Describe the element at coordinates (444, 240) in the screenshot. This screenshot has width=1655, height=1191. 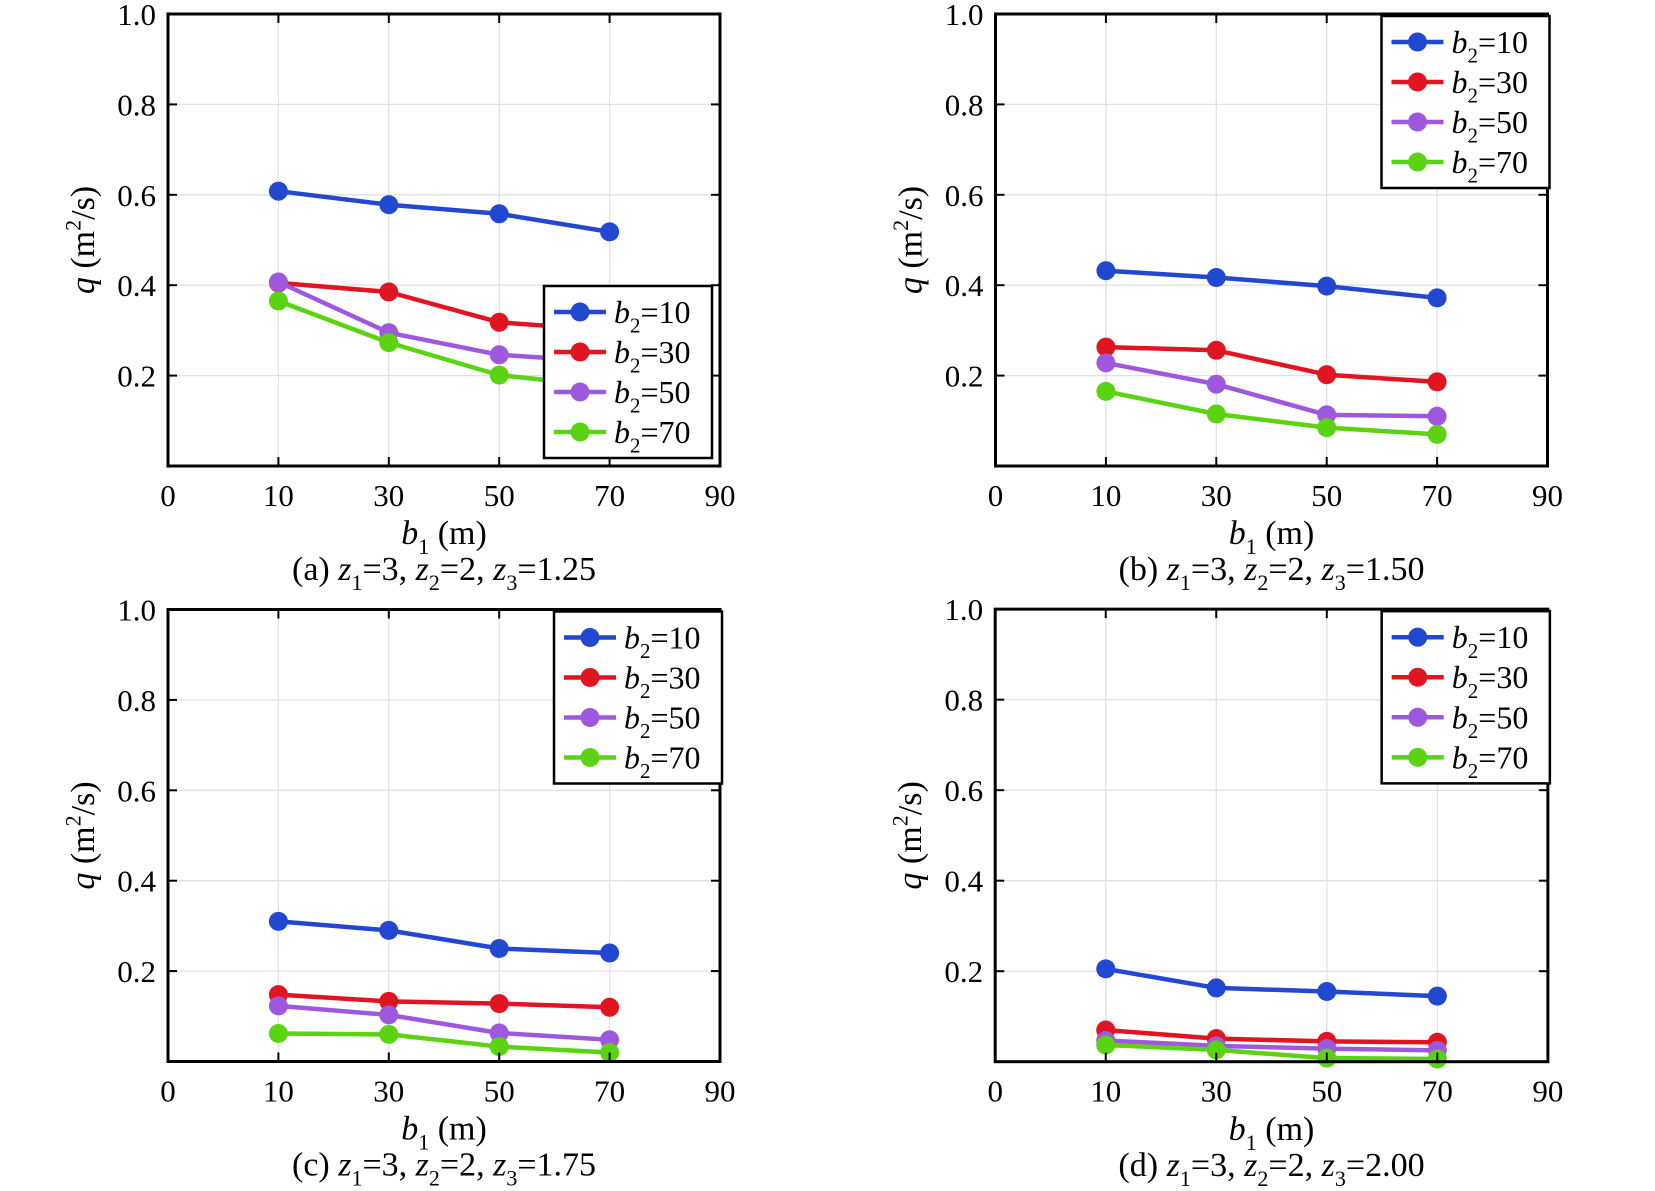
I see `gridlines` at that location.